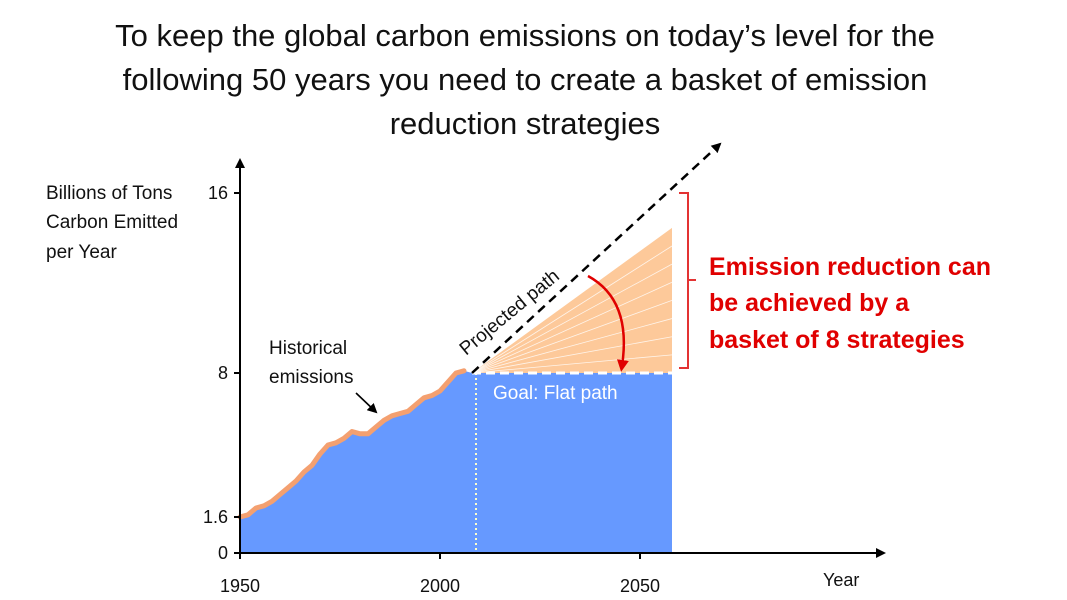 Image resolution: width=1067 pixels, height=600 pixels. I want to click on y-tick-label: 1.6, so click(215, 517).